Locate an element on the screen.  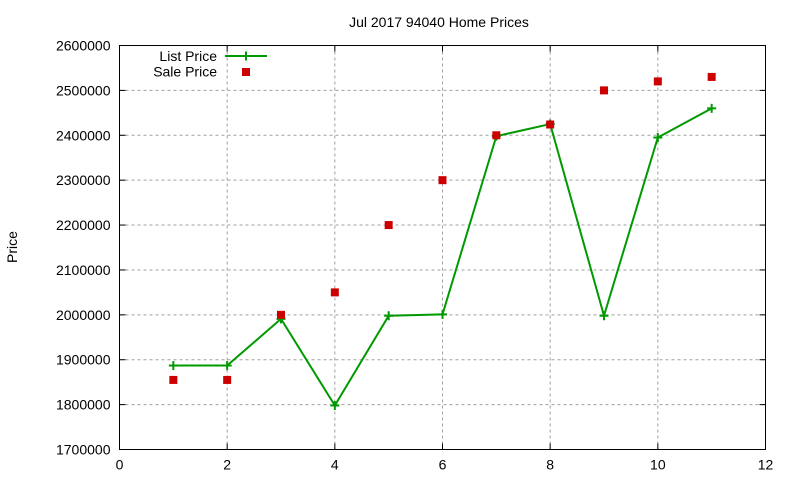
y-tick-label: 2500000 is located at coordinates (83, 90).